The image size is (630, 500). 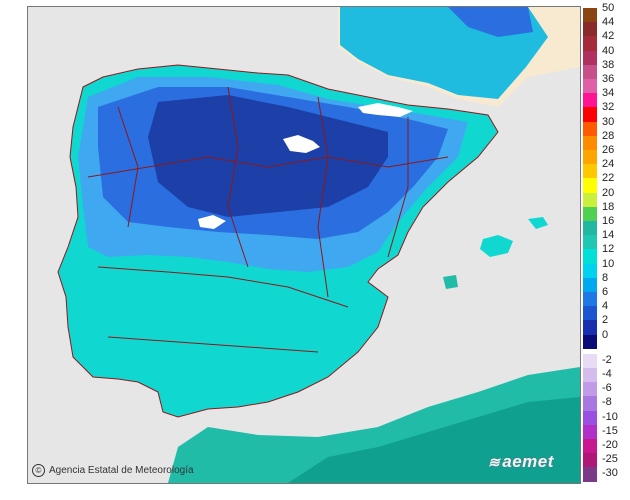 I want to click on aemet-logo-text: aemet, so click(x=528, y=461).